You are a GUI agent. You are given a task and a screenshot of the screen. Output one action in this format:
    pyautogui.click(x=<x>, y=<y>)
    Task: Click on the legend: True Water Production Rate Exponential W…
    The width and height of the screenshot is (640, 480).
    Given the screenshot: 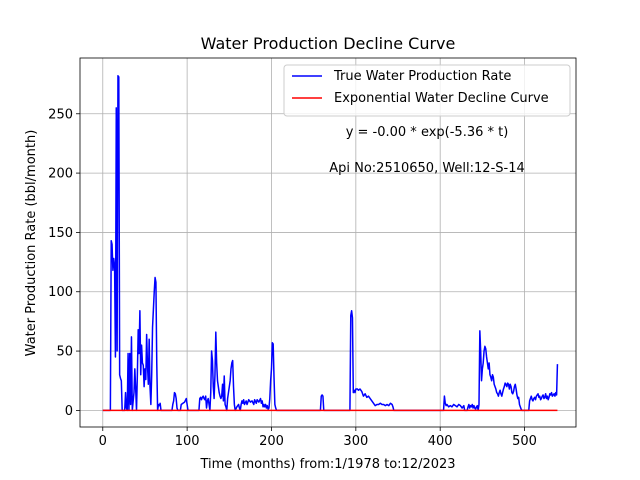 What is the action you would take?
    pyautogui.click(x=427, y=90)
    